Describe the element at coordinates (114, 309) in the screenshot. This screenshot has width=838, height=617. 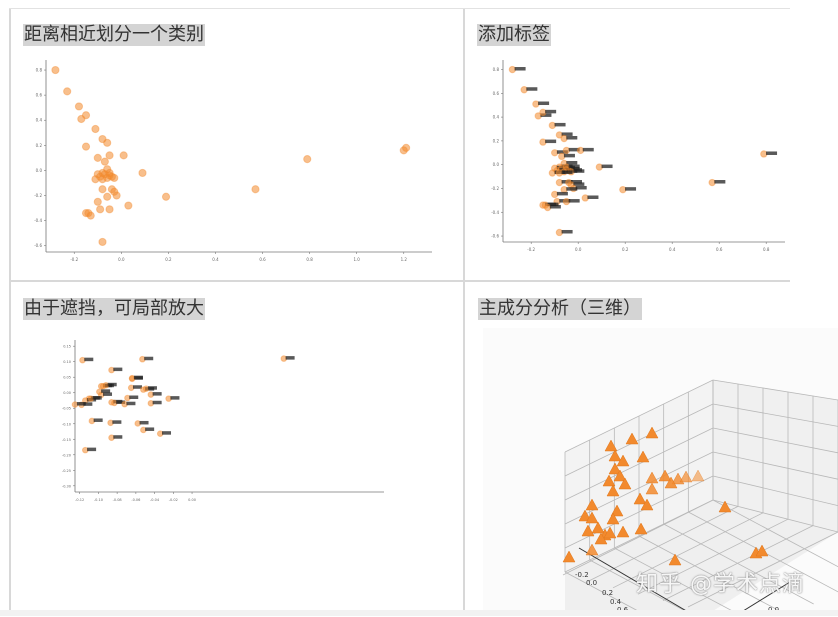
I see `panel-title: 由于遮挡，可局部放大` at that location.